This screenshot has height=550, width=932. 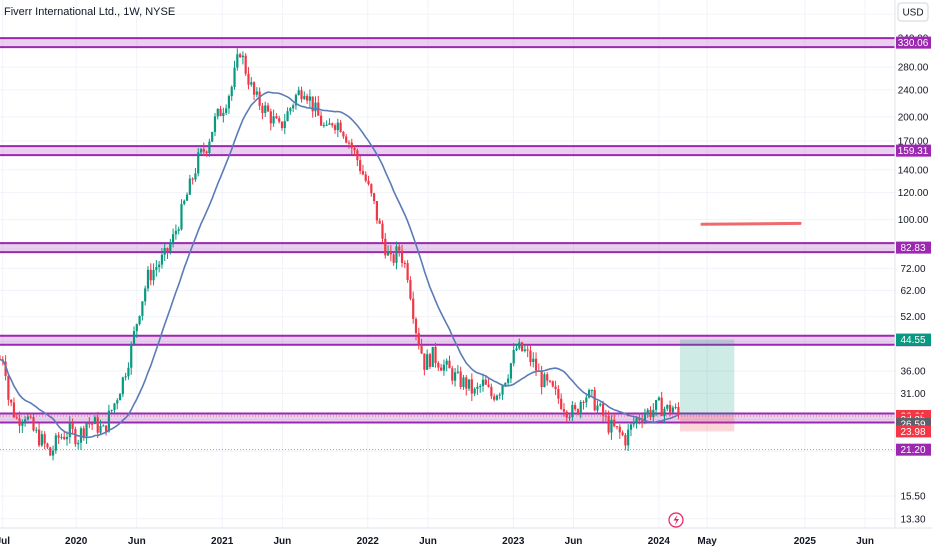 I want to click on lightning-icon, so click(x=676, y=520).